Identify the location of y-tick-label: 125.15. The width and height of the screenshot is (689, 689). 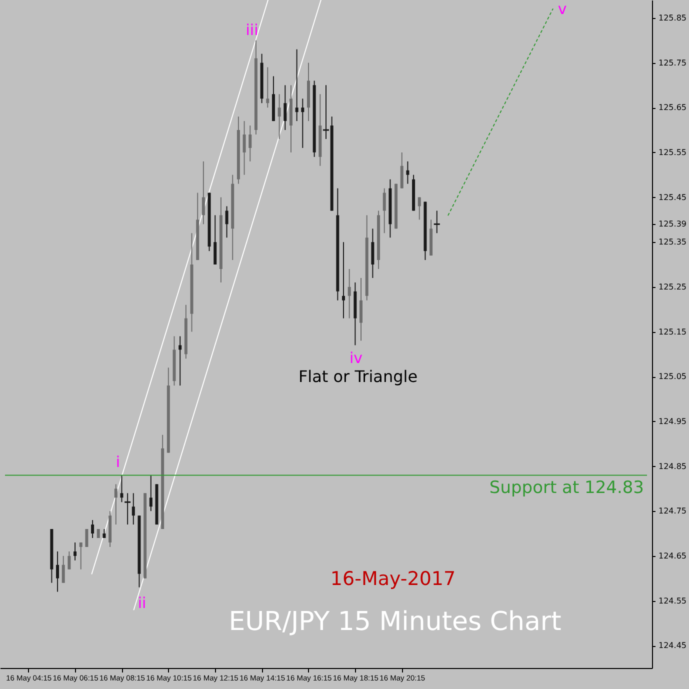
(672, 331).